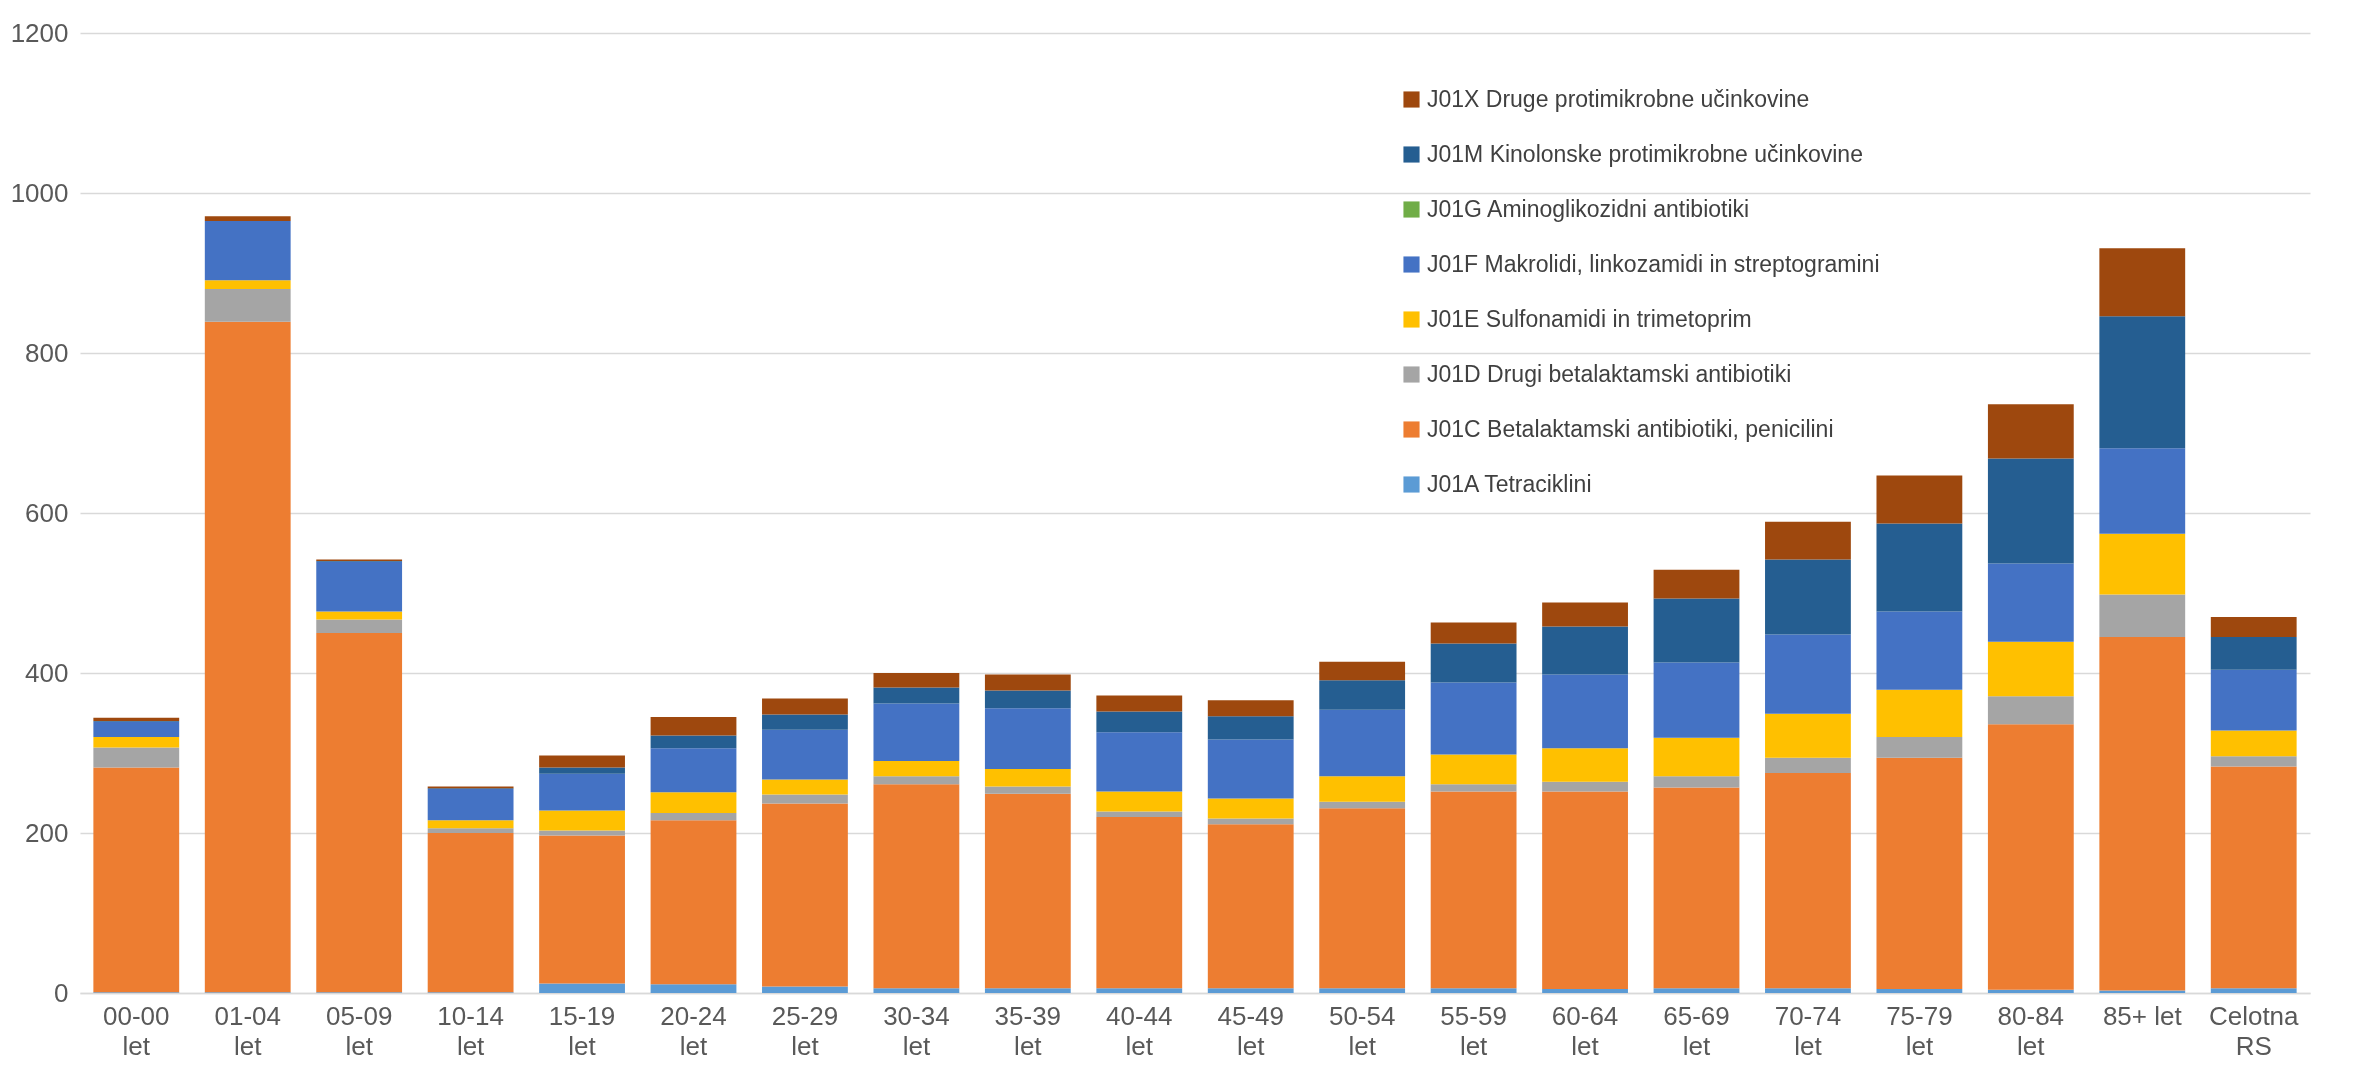 This screenshot has width=2376, height=1080. I want to click on x-tick-label: 10-14 let, so click(470, 1030).